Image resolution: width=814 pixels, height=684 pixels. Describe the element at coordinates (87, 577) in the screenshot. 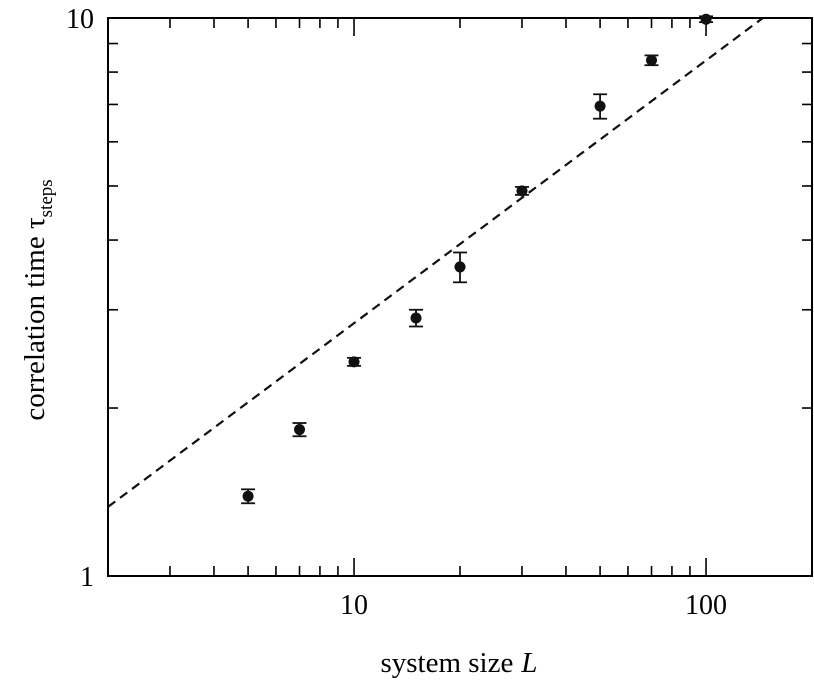

I see `y-tick-label: 1` at that location.